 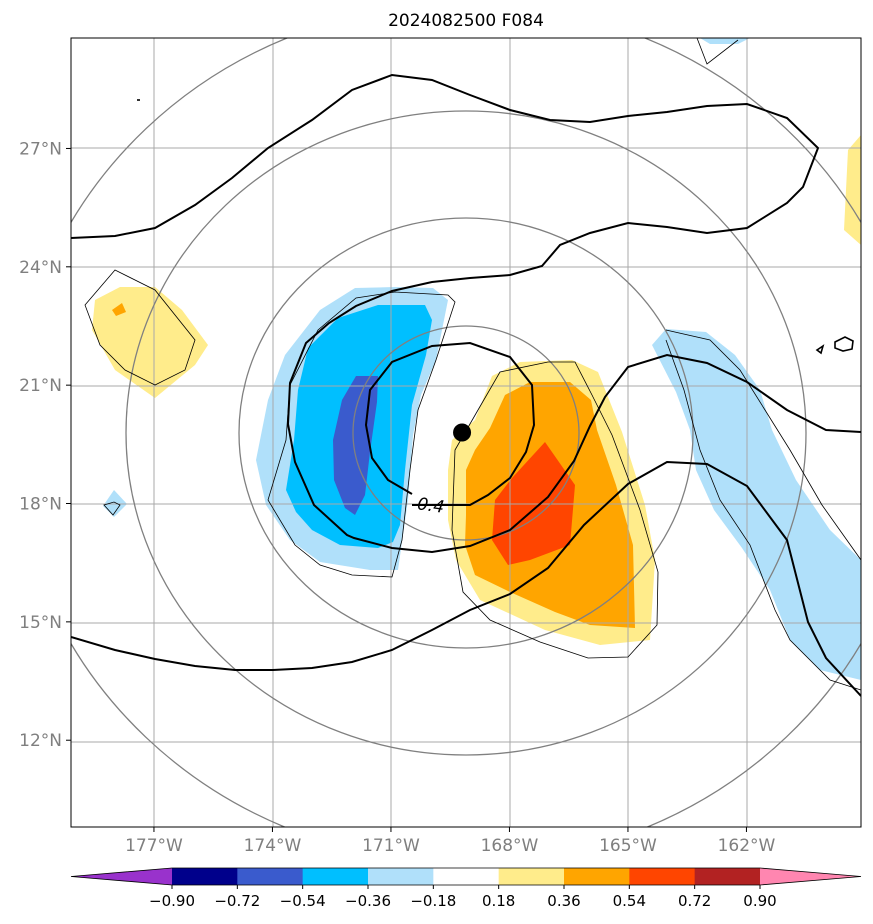 I want to click on thick-contour, so click(x=450, y=423).